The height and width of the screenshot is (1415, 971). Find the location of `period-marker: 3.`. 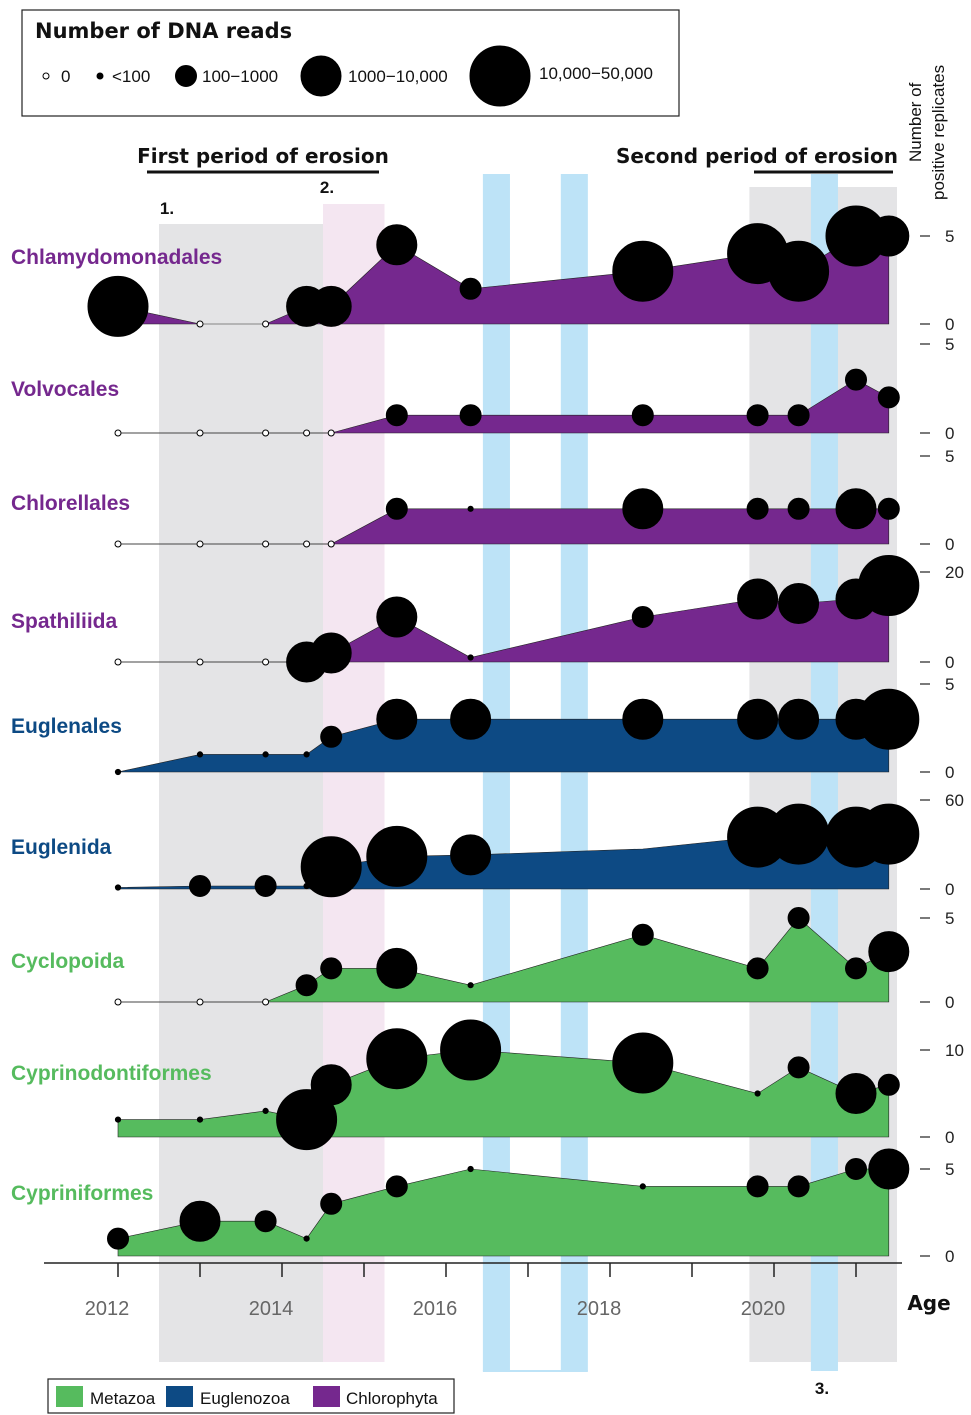

period-marker: 3. is located at coordinates (822, 1388).